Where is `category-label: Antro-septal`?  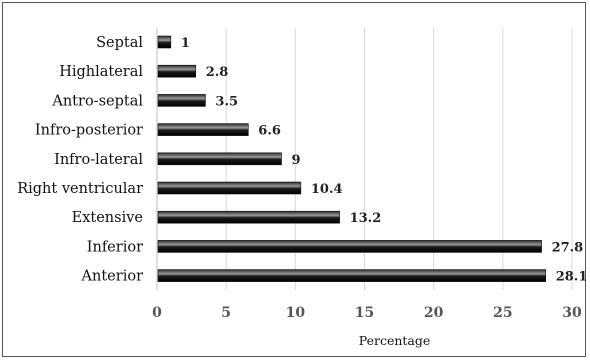 category-label: Antro-septal is located at coordinates (97, 101).